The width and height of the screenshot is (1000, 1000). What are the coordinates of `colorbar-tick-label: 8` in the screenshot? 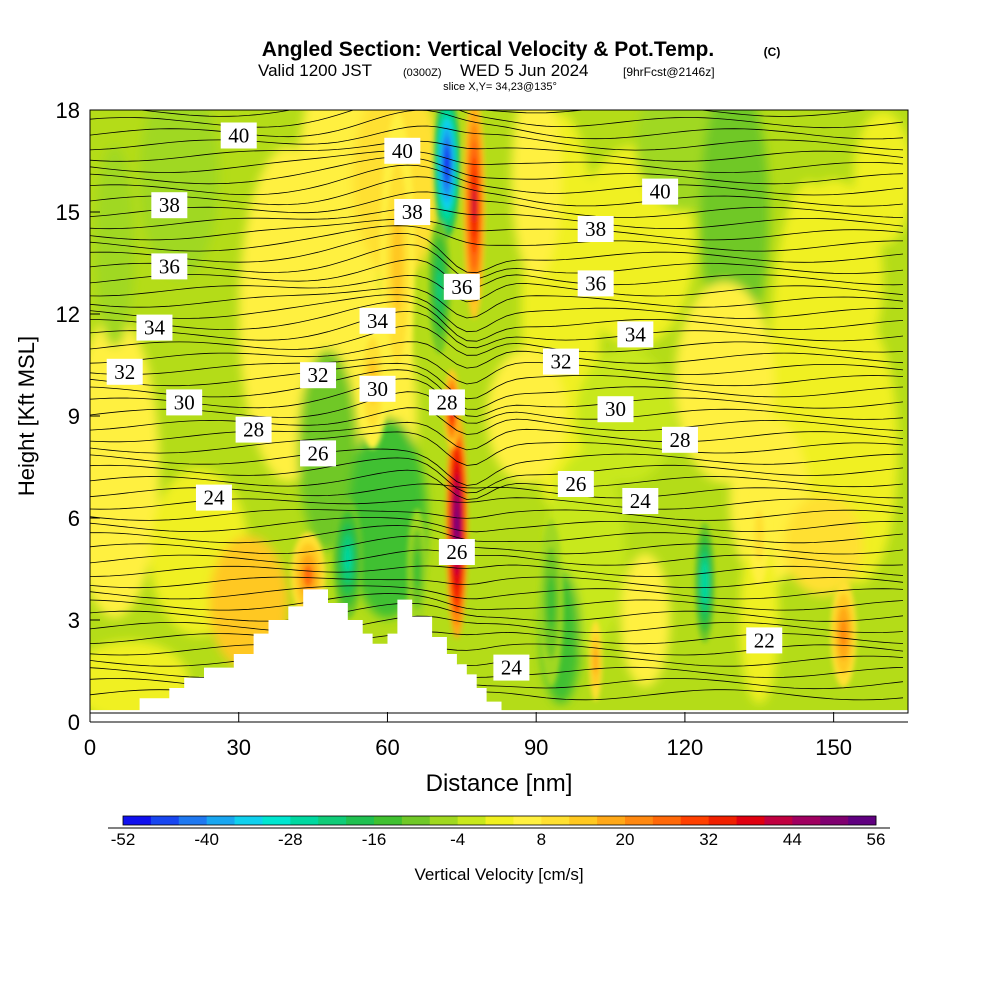 It's located at (541, 839).